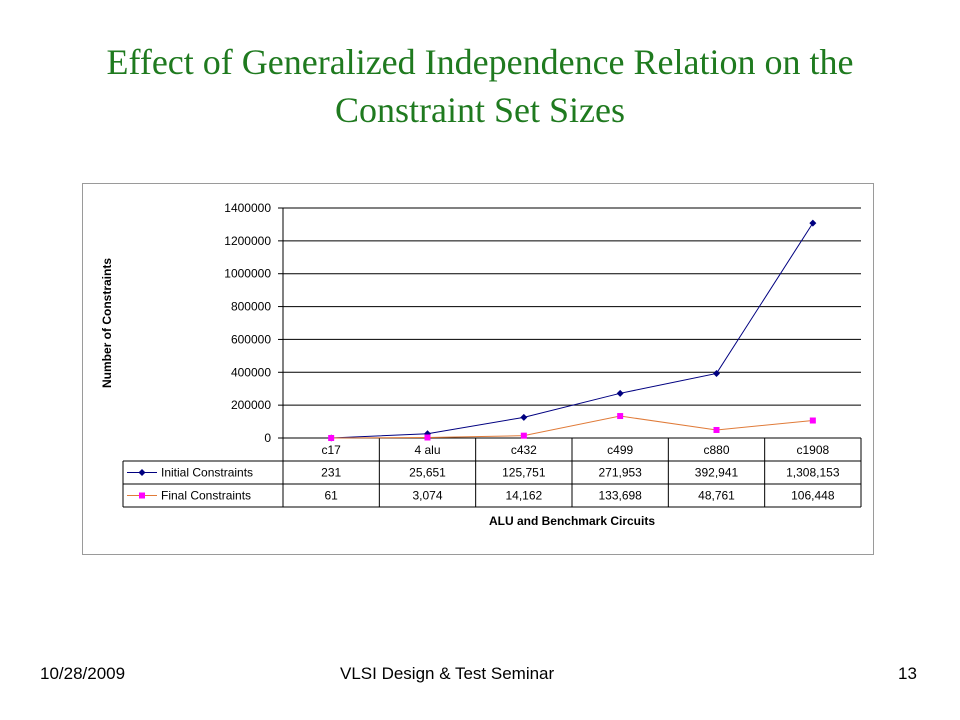 The image size is (960, 720). Describe the element at coordinates (247, 274) in the screenshot. I see `y-tick-label: 1000000` at that location.